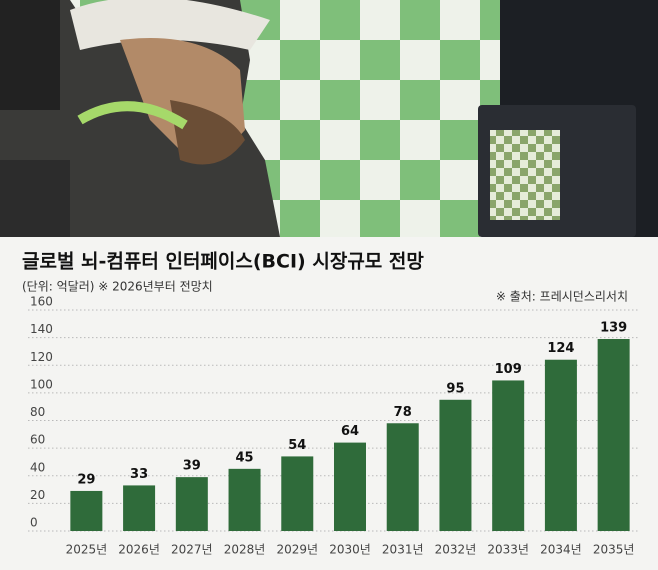 The height and width of the screenshot is (570, 658). Describe the element at coordinates (560, 348) in the screenshot. I see `value-label: 124` at that location.